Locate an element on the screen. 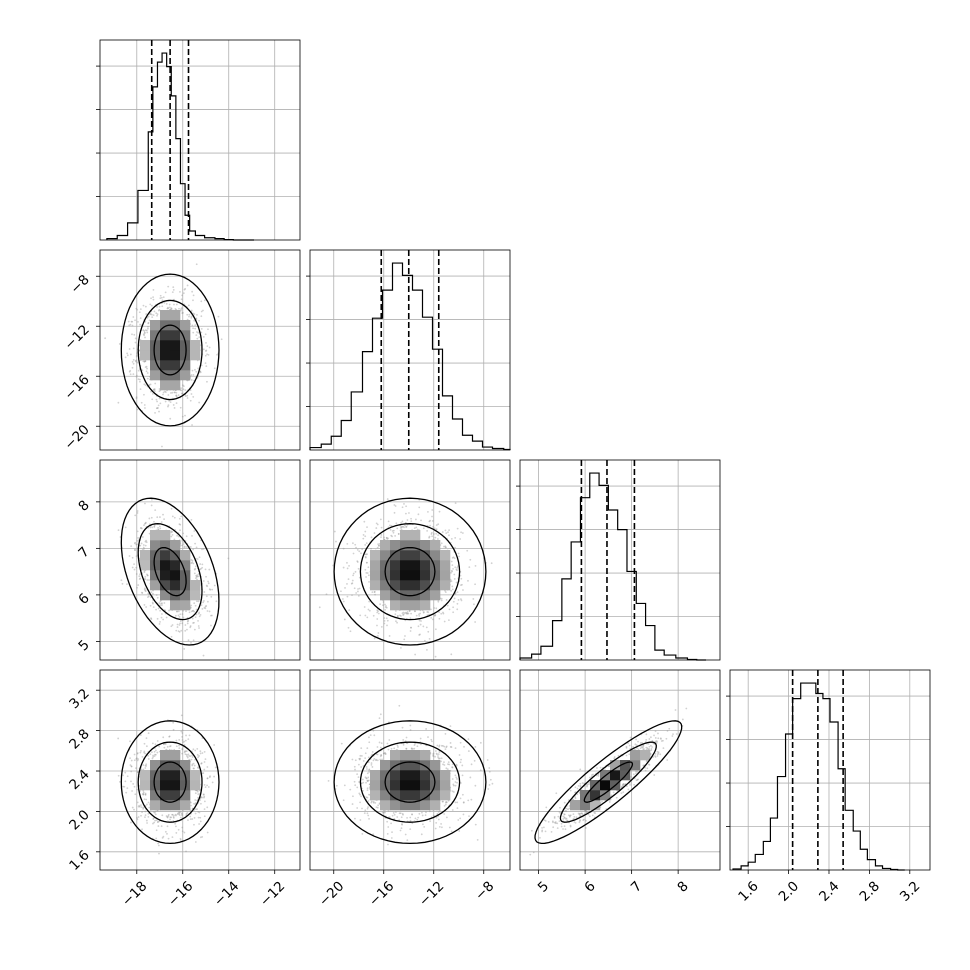 This screenshot has height=970, width=970. y-tick-label-3-0: 1.6 is located at coordinates (79, 860).